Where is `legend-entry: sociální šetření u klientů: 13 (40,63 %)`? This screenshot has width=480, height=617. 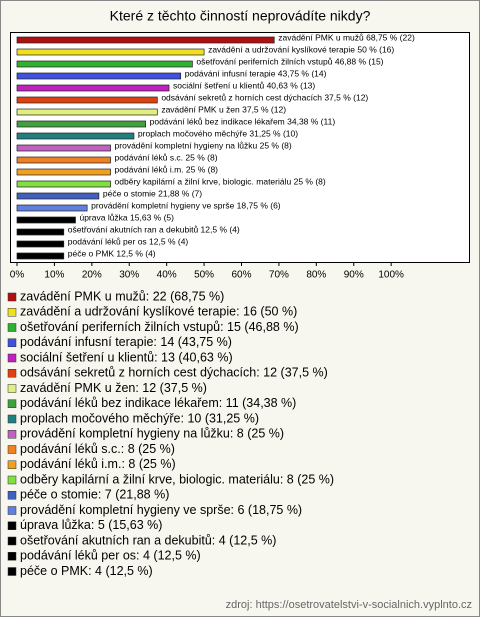 legend-entry: sociální šetření u klientů: 13 (40,63 %) is located at coordinates (126, 357).